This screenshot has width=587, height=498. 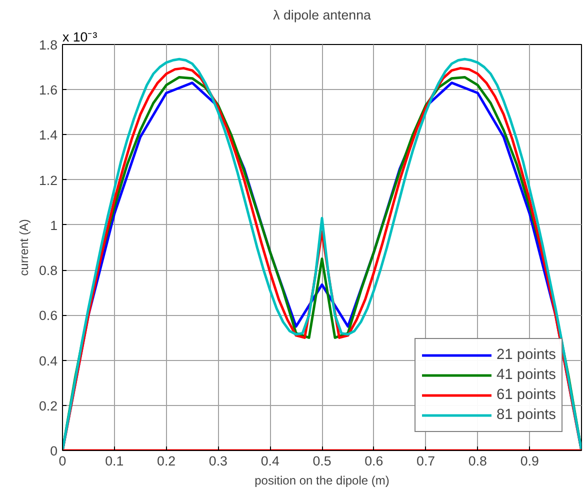 What do you see at coordinates (54, 451) in the screenshot?
I see `y-tick-label: 0` at bounding box center [54, 451].